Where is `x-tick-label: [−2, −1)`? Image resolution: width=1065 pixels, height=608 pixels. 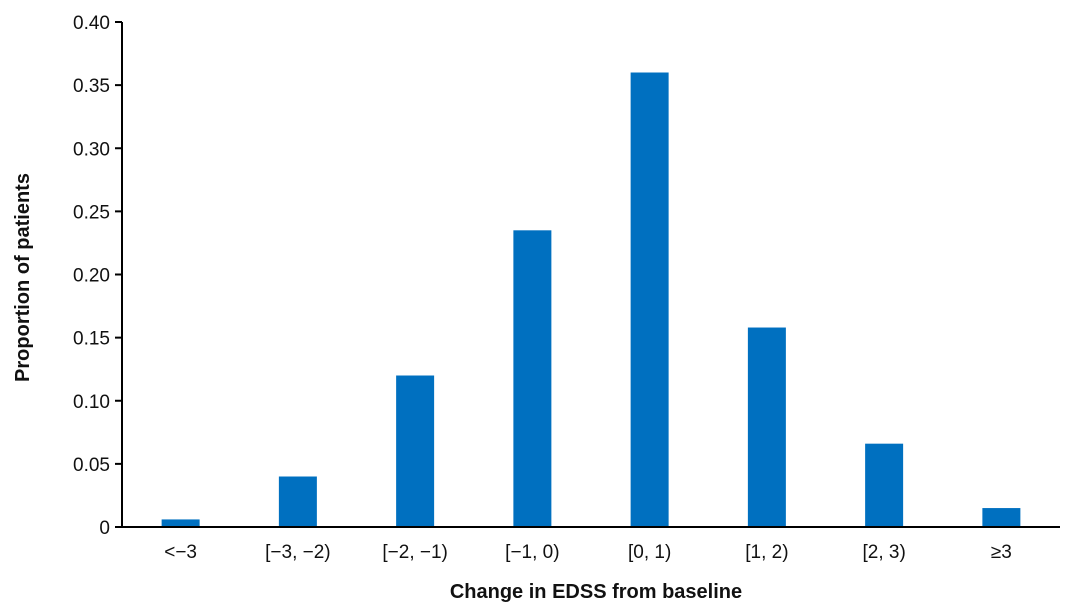 x-tick-label: [−2, −1) is located at coordinates (415, 552).